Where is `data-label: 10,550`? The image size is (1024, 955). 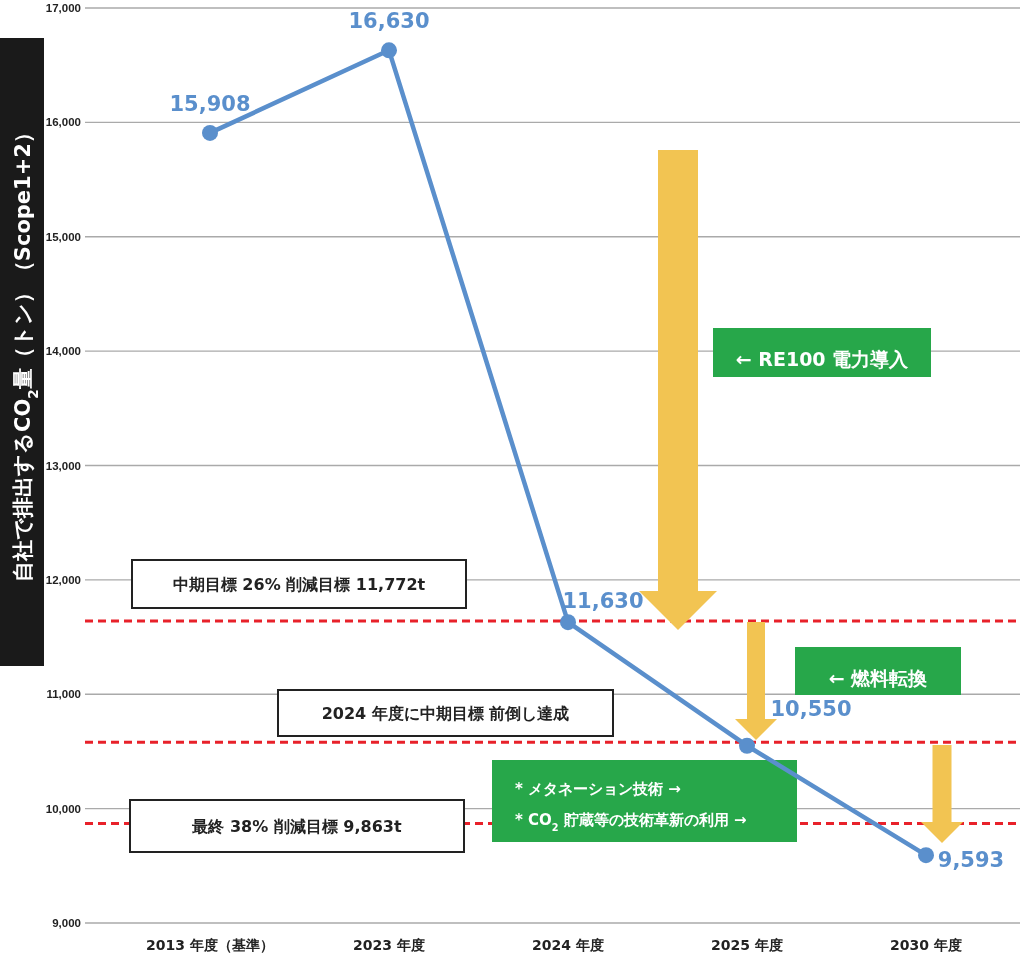
data-label: 10,550 is located at coordinates (811, 708).